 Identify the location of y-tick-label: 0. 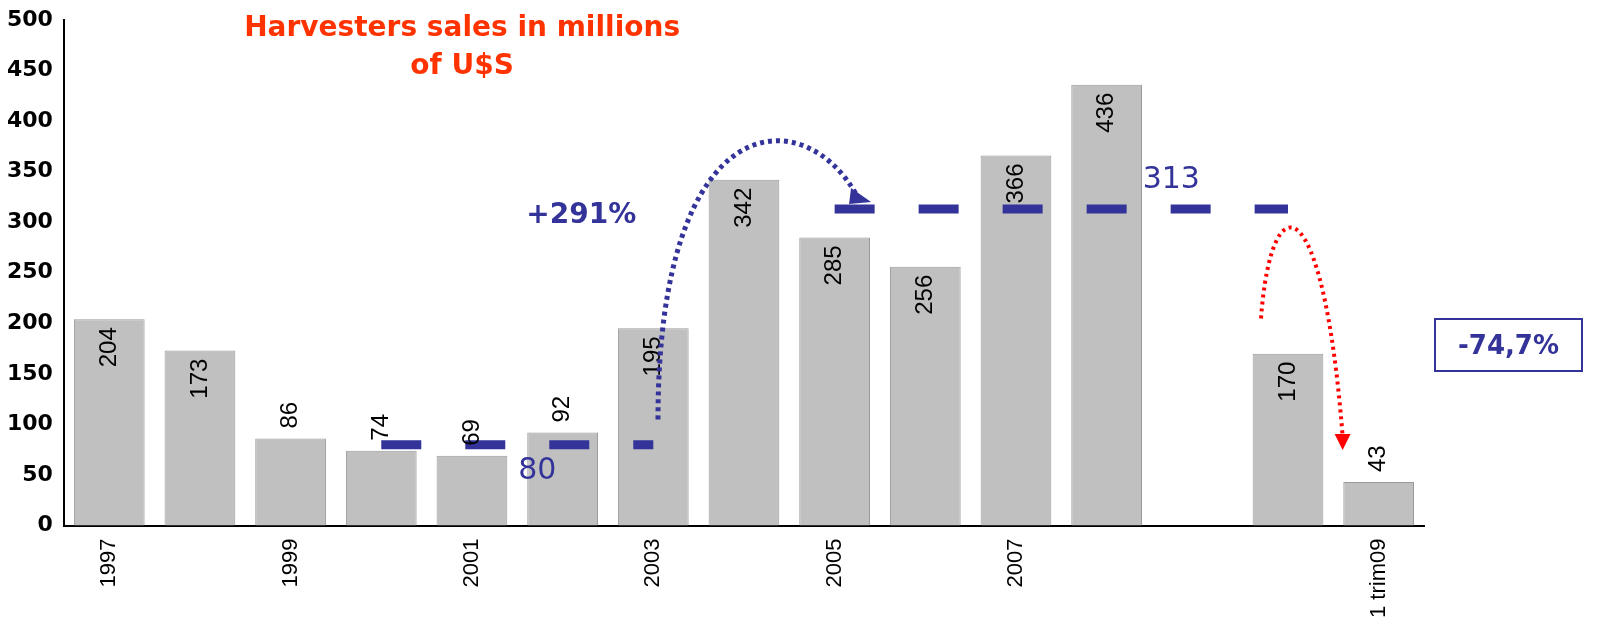
(45, 524).